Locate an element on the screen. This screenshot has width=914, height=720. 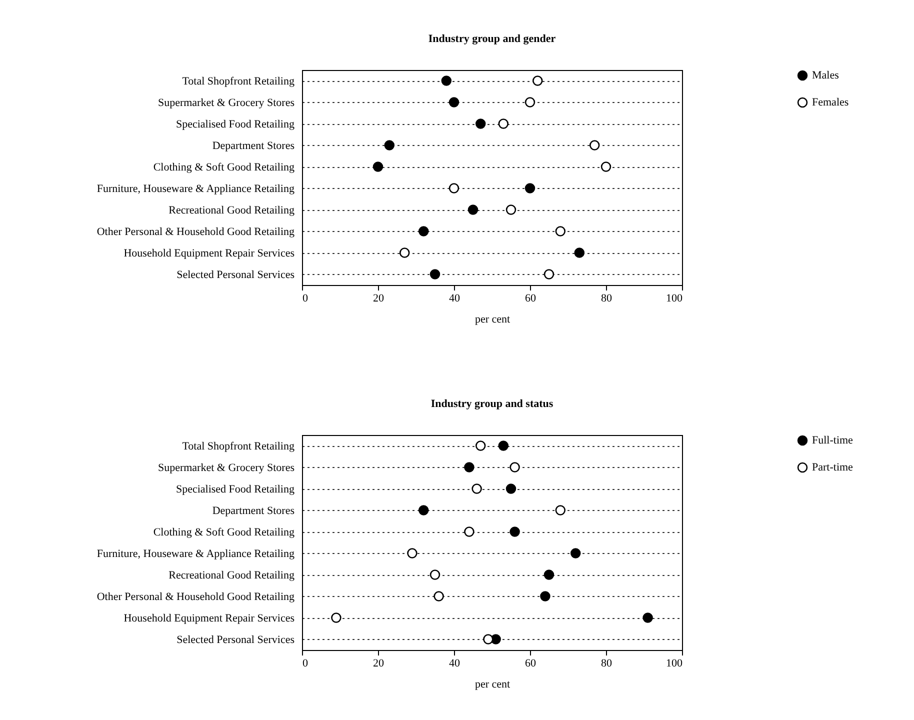
chart-title: Industry group and gender is located at coordinates (492, 39).